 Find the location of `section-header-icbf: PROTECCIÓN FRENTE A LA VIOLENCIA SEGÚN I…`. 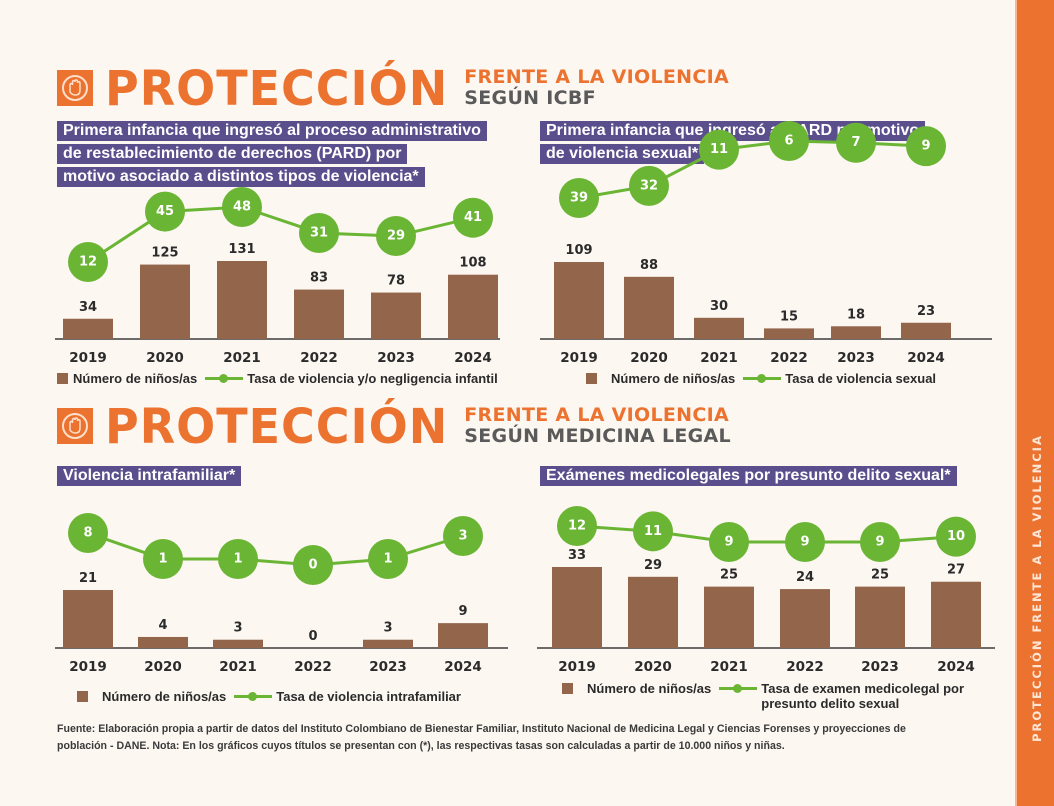

section-header-icbf: PROTECCIÓN FRENTE A LA VIOLENCIA SEGÚN I… is located at coordinates (393, 88).